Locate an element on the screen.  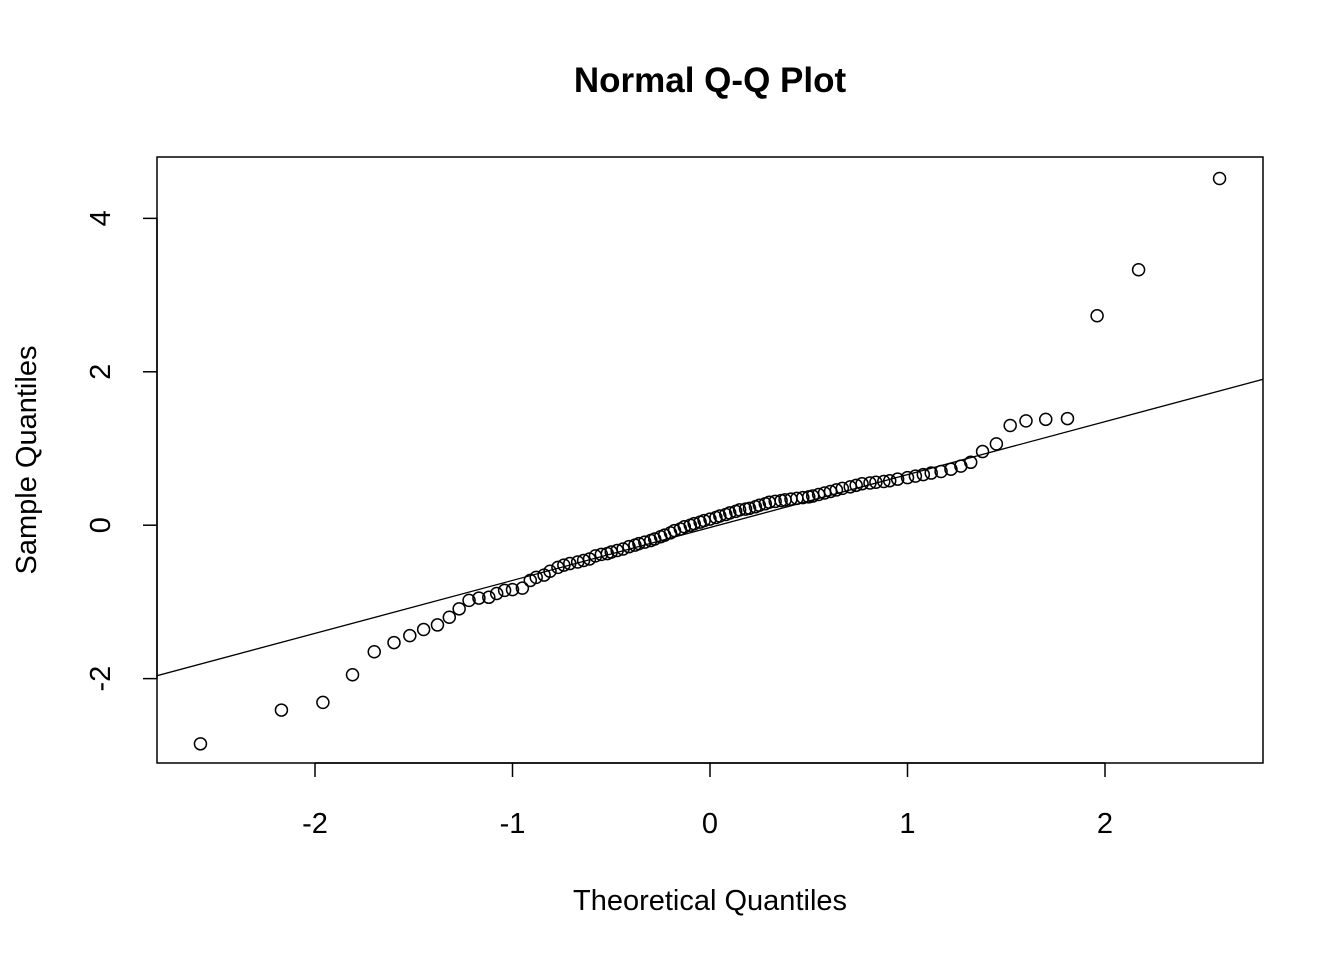
x-axis: -2 -1 0 1 2 is located at coordinates (707, 801).